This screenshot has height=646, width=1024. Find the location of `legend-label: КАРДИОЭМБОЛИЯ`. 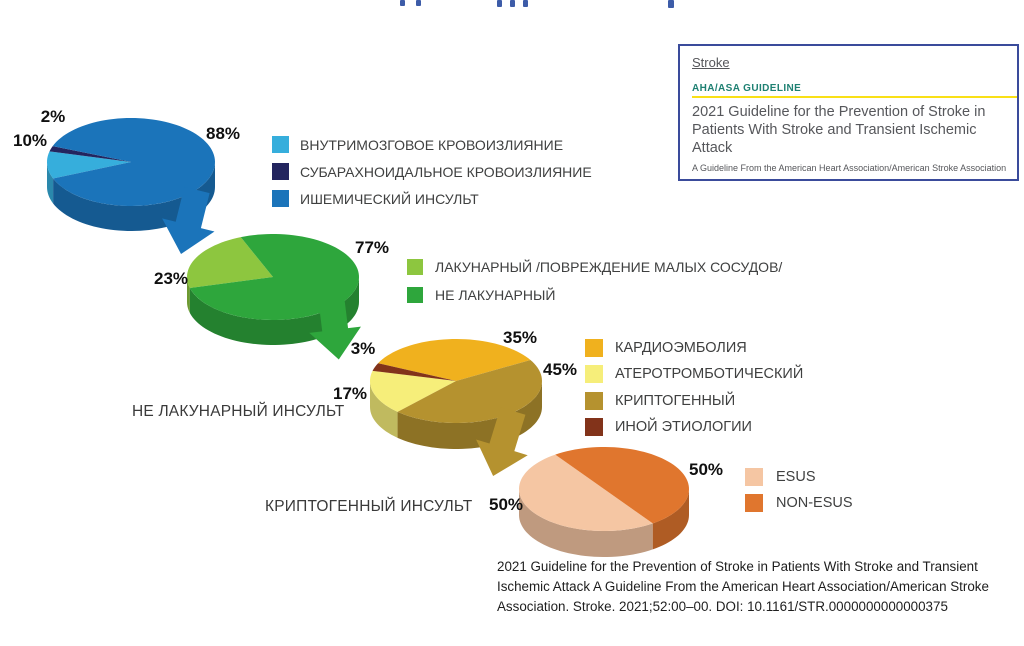

legend-label: КАРДИОЭМБОЛИЯ is located at coordinates (681, 348).